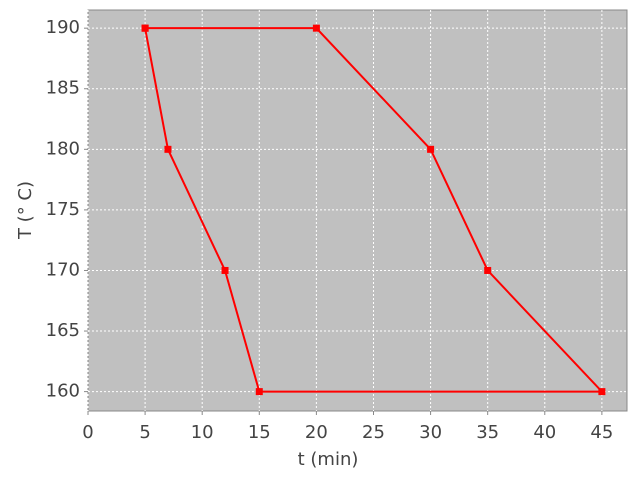 The image size is (640, 480). Describe the element at coordinates (63, 209) in the screenshot. I see `y-tick-label: 175` at that location.